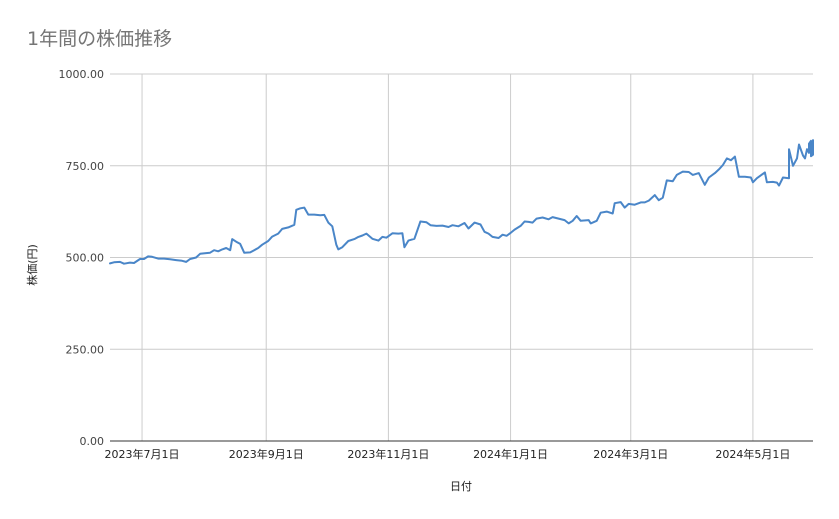 Image resolution: width=839 pixels, height=519 pixels. What do you see at coordinates (142, 454) in the screenshot?
I see `x-tick-label: 2023年7月1日` at bounding box center [142, 454].